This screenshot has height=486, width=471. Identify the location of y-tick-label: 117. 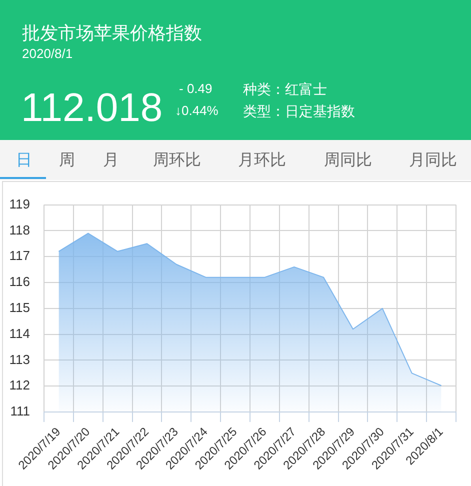
(19, 256).